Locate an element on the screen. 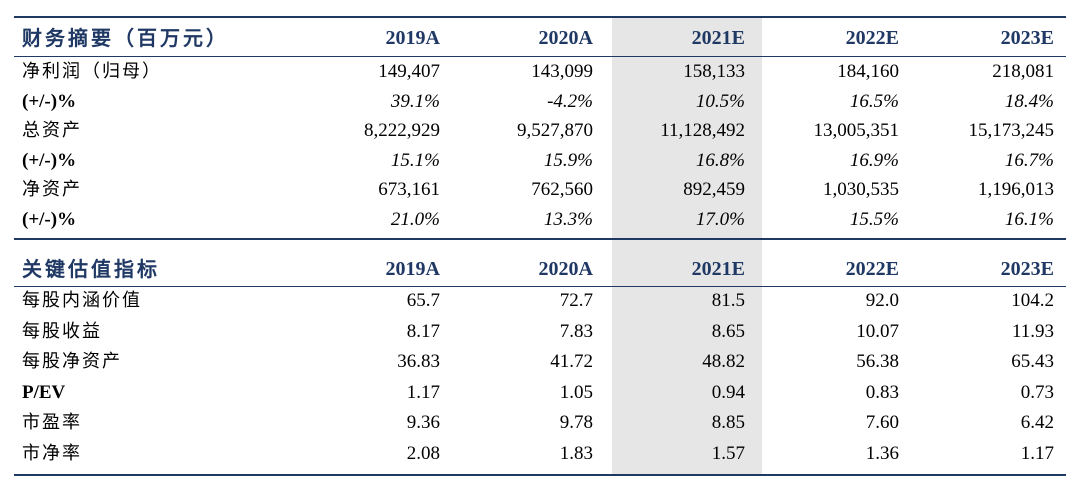 Image resolution: width=1080 pixels, height=489 pixels. table-cell: 16.5% is located at coordinates (874, 101).